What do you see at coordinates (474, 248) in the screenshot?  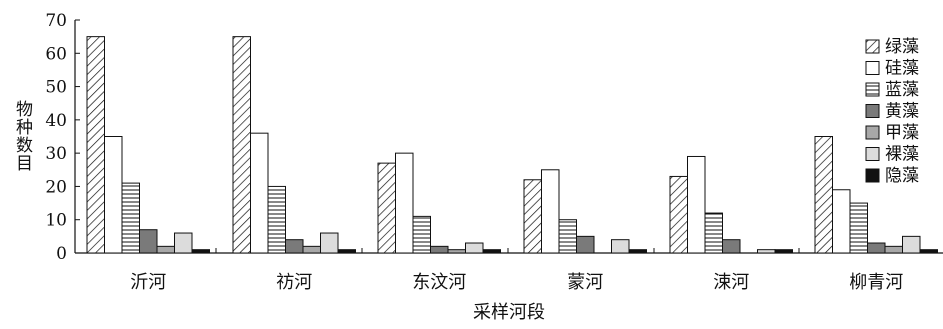 I see `bar-裸藻-东汶河` at bounding box center [474, 248].